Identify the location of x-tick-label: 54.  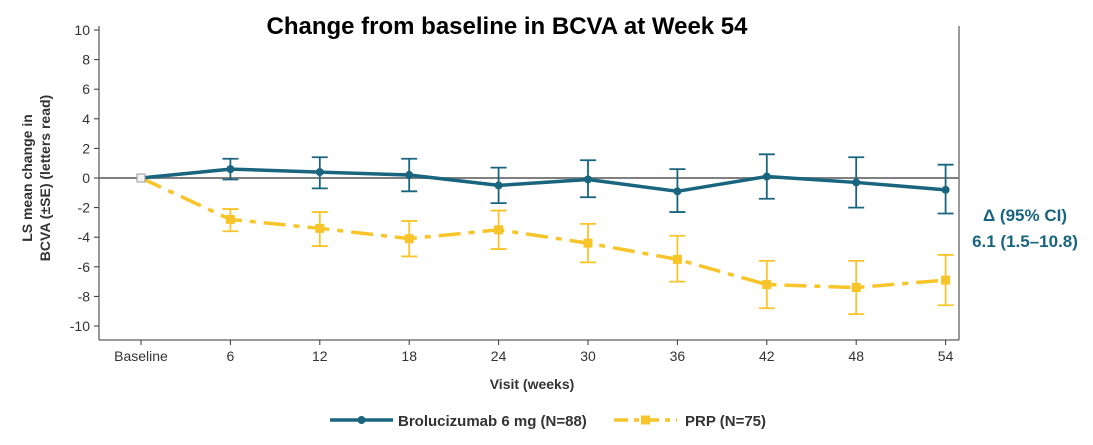
(946, 356).